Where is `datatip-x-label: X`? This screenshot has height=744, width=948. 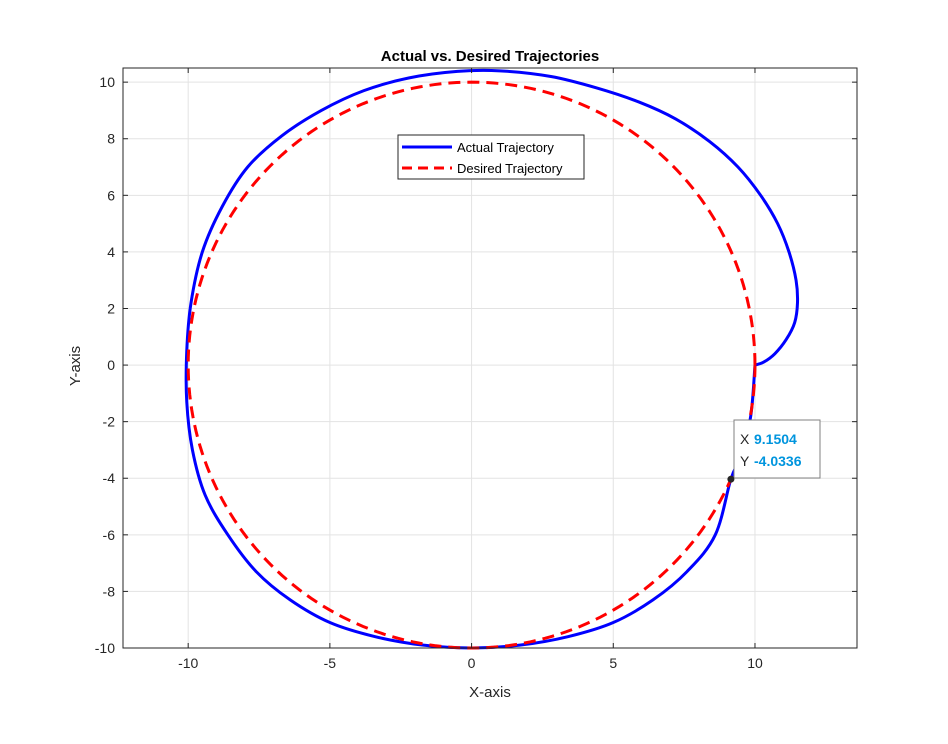 datatip-x-label: X is located at coordinates (745, 439).